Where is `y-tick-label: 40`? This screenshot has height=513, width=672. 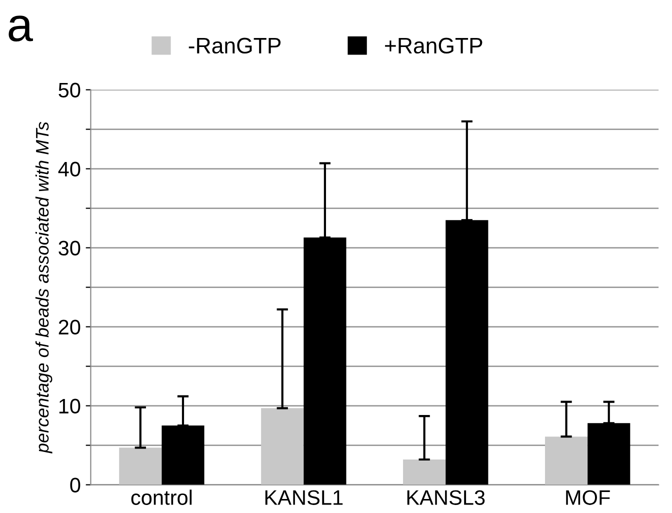 y-tick-label: 40 is located at coordinates (69, 169).